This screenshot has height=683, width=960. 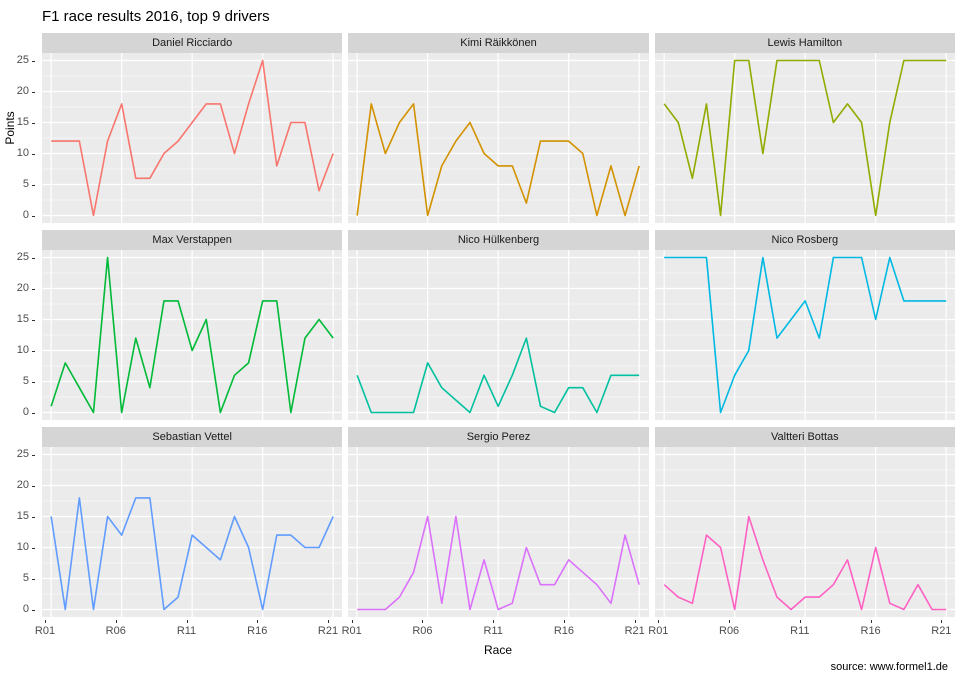 I want to click on chart-title: F1 race results 2016, top 9 drivers, so click(x=156, y=16).